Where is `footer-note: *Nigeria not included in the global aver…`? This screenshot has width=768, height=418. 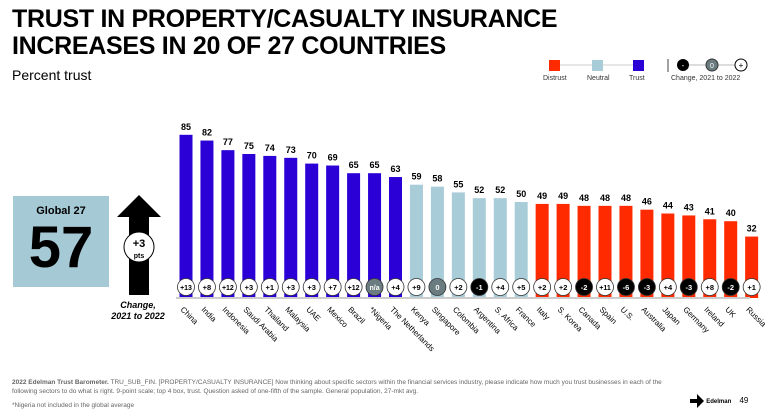
footer-note: *Nigeria not included in the global aver… is located at coordinates (73, 405).